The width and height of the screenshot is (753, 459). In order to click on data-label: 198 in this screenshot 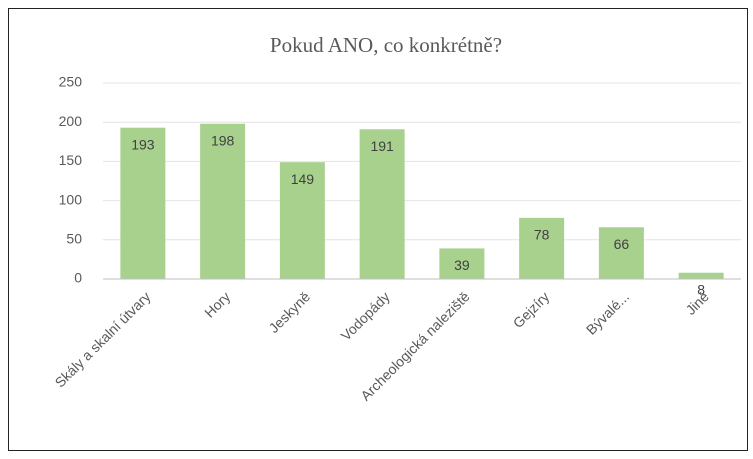, I will do `click(223, 140)`.